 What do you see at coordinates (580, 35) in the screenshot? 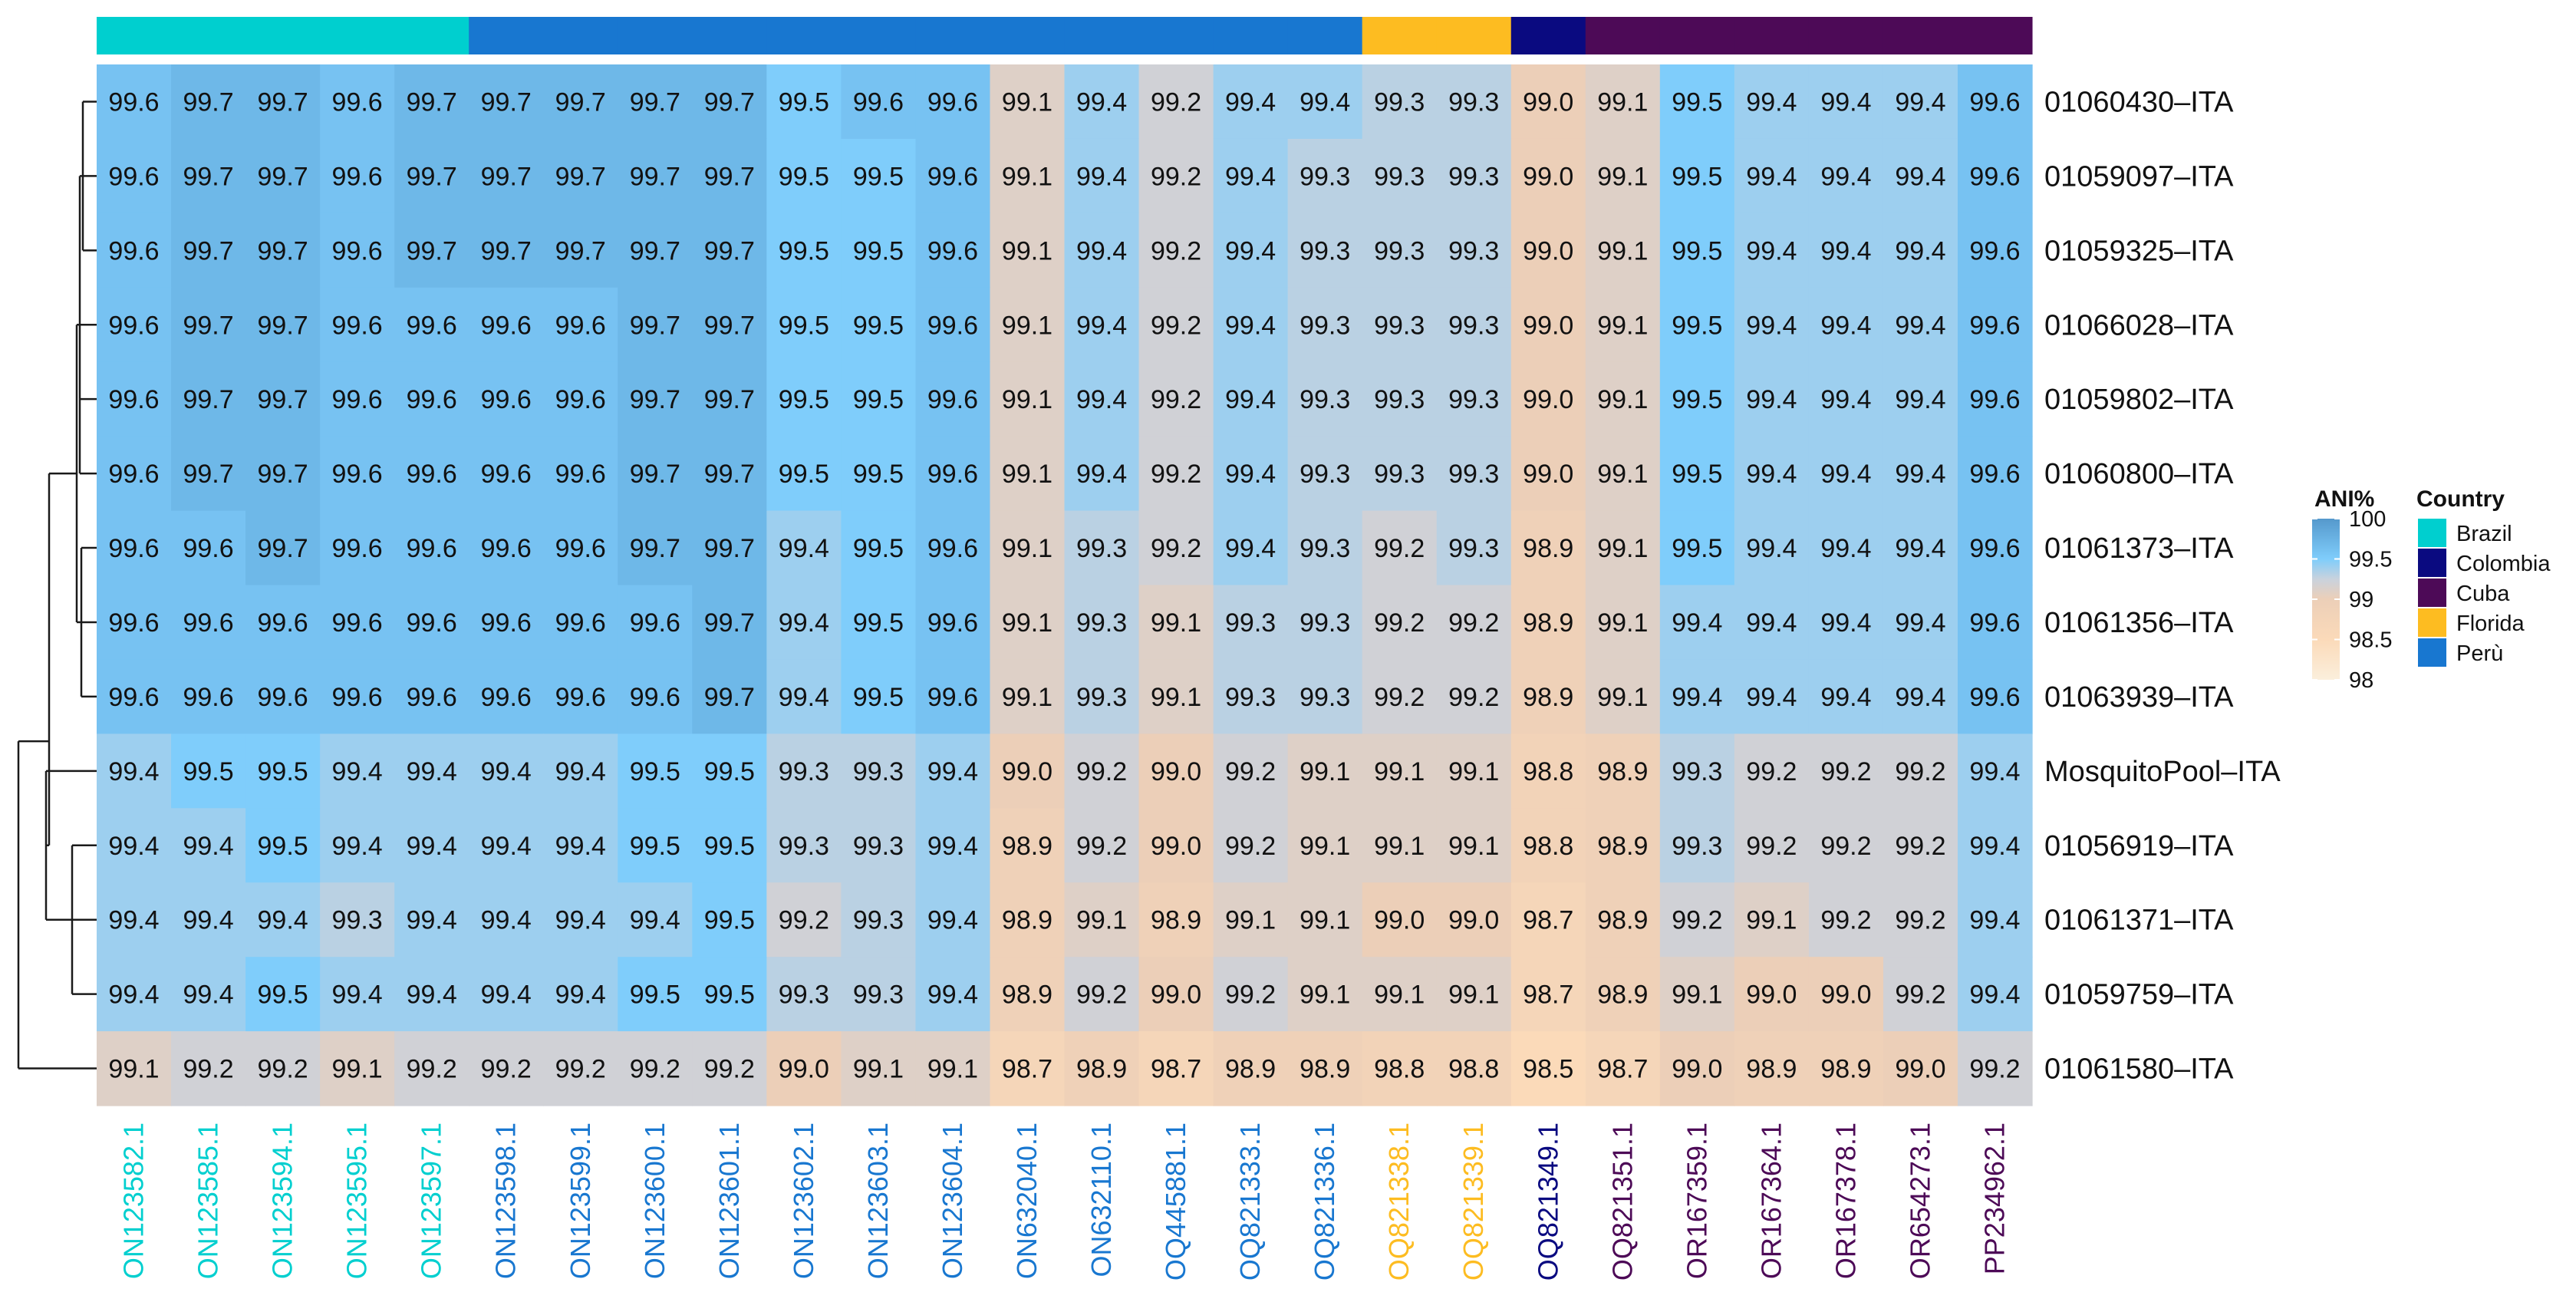
I see `annotation-cell` at bounding box center [580, 35].